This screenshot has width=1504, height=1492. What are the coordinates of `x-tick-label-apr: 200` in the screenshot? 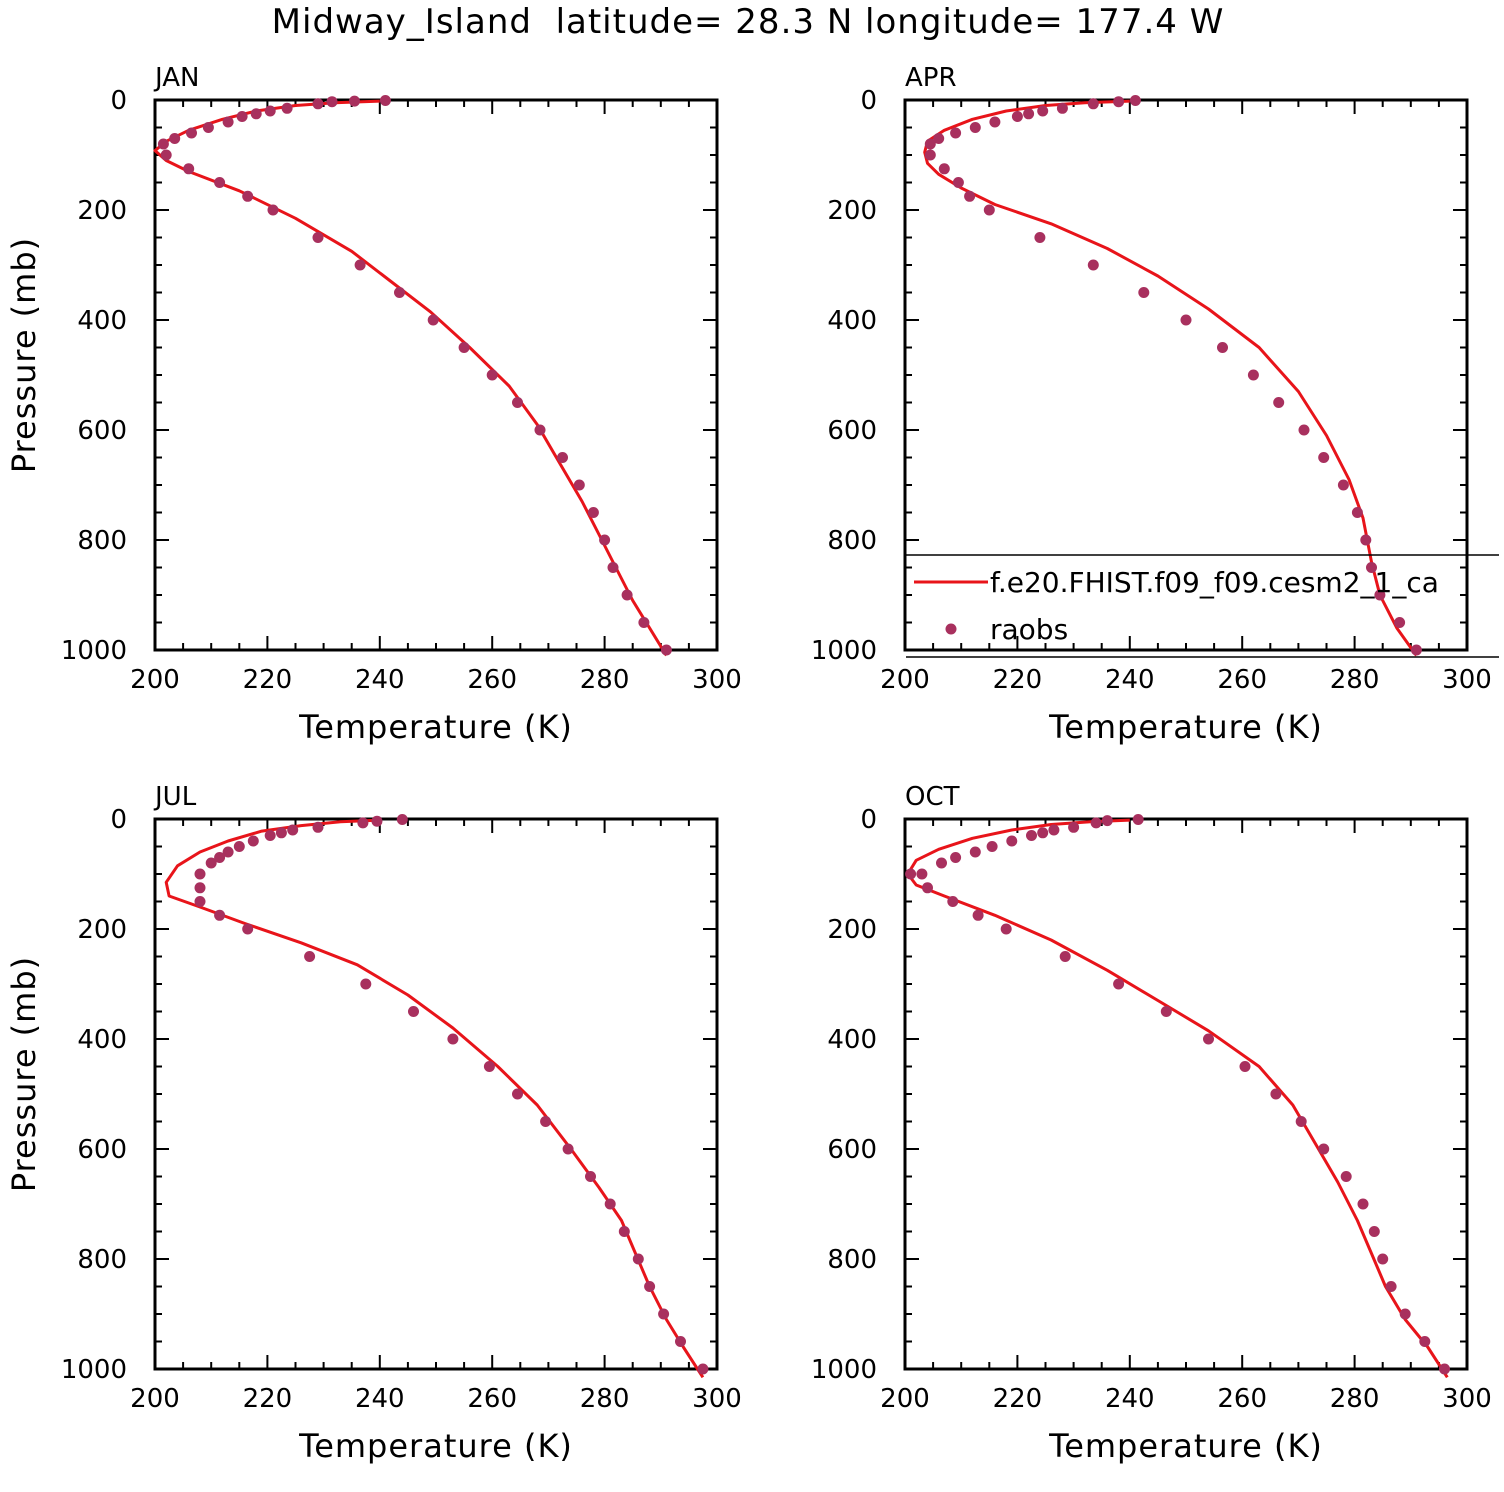 It's located at (905, 680).